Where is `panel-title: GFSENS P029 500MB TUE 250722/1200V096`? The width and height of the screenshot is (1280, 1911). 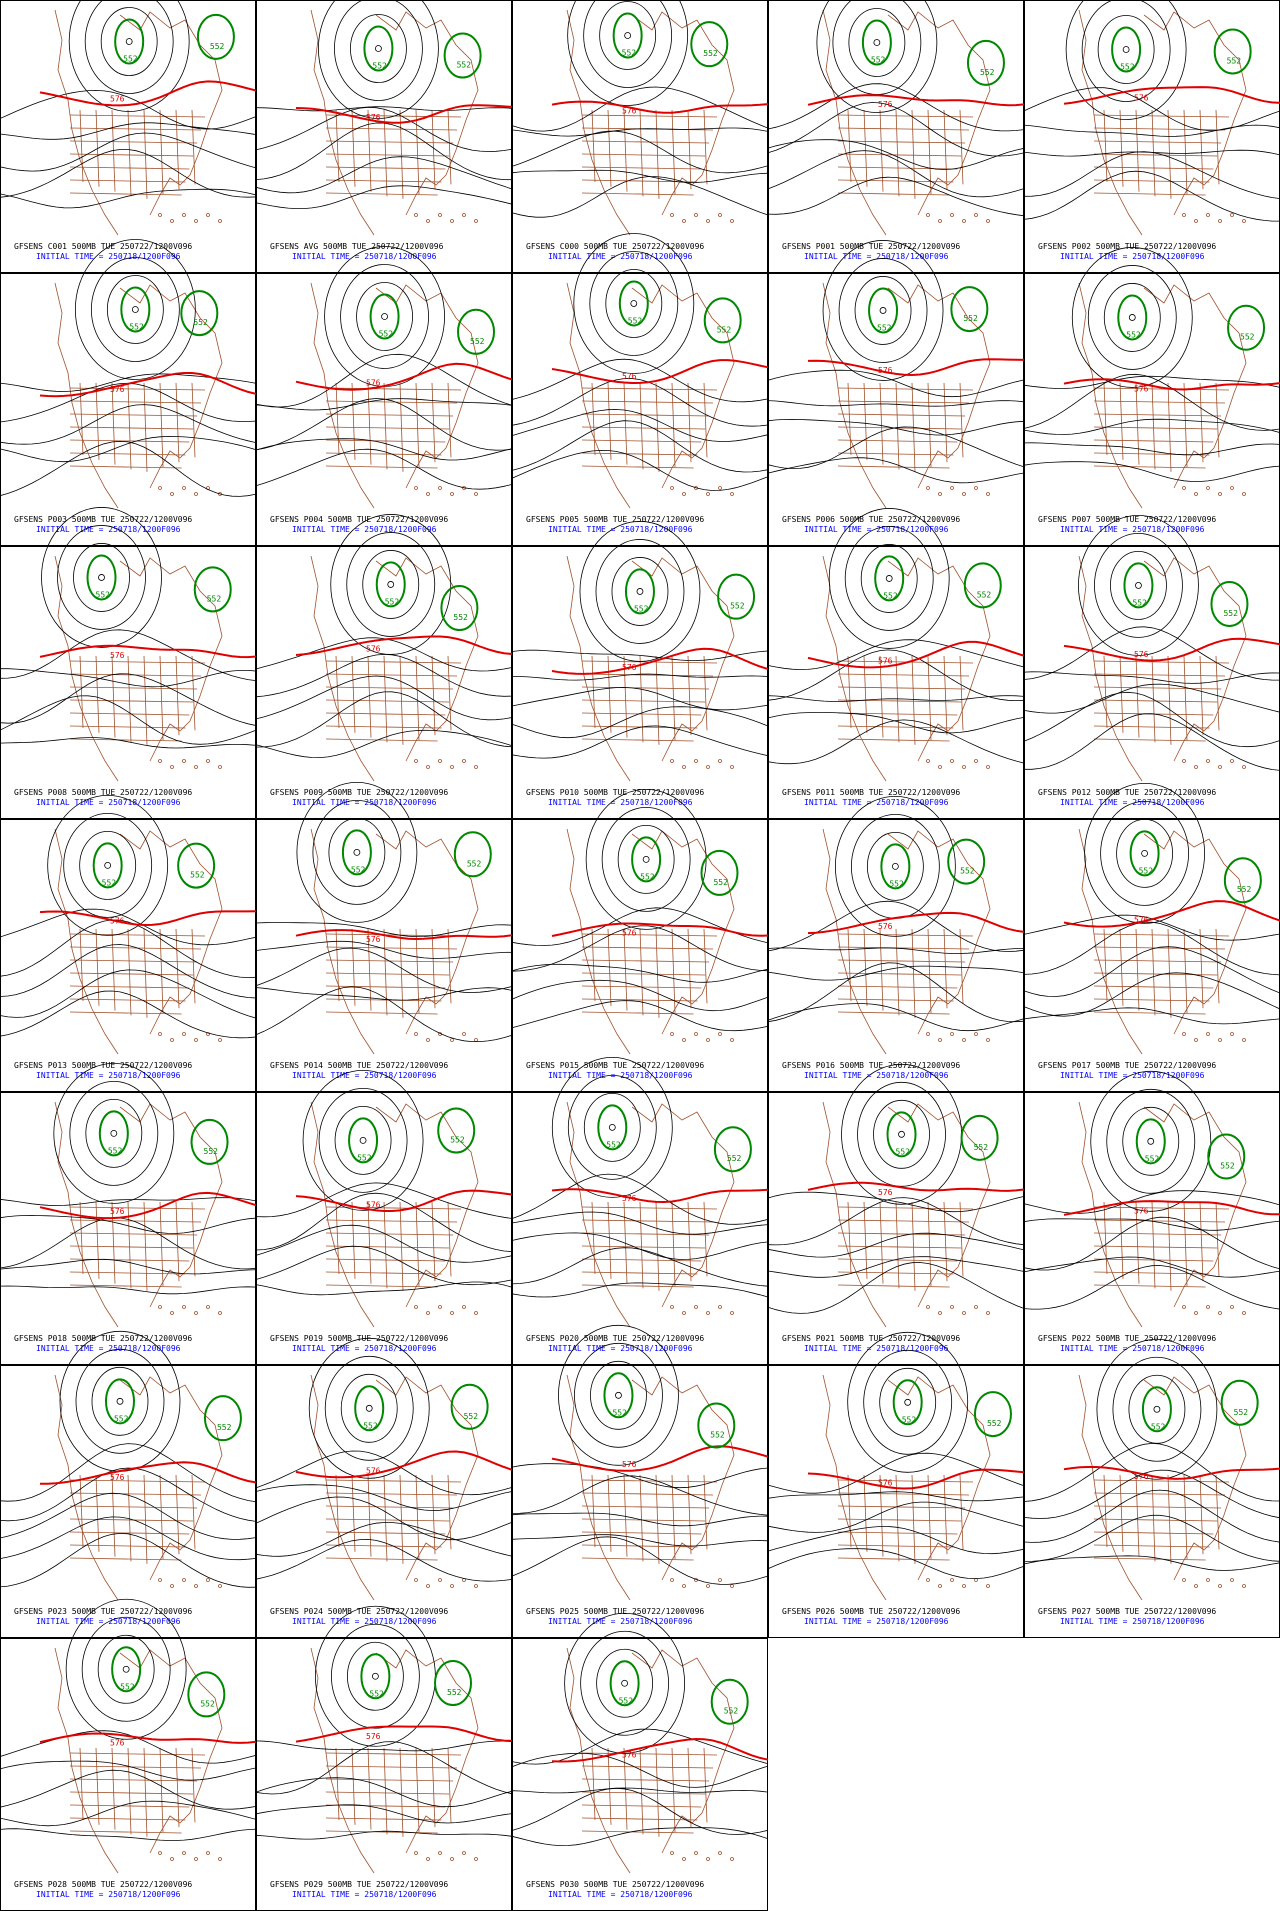
panel-title: GFSENS P029 500MB TUE 250722/1200V096 is located at coordinates (359, 1884).